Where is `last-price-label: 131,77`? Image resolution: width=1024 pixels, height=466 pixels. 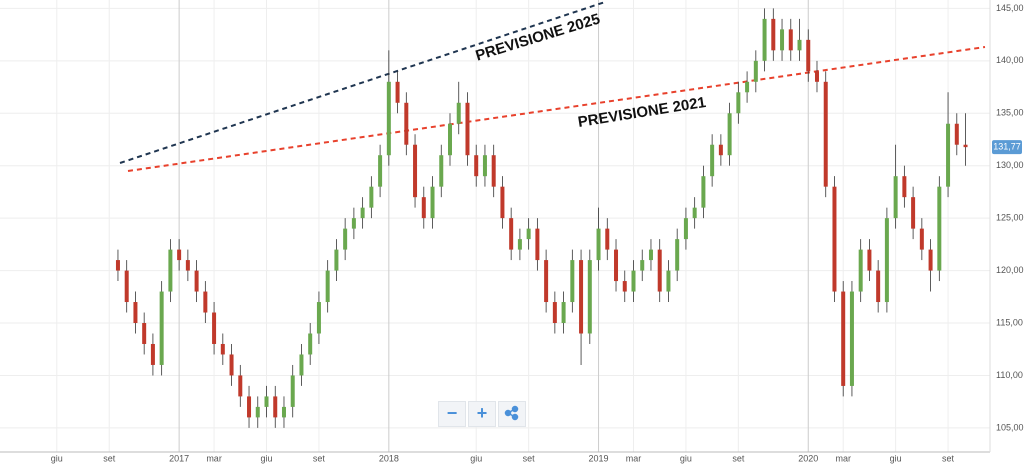 last-price-label: 131,77 is located at coordinates (1007, 147).